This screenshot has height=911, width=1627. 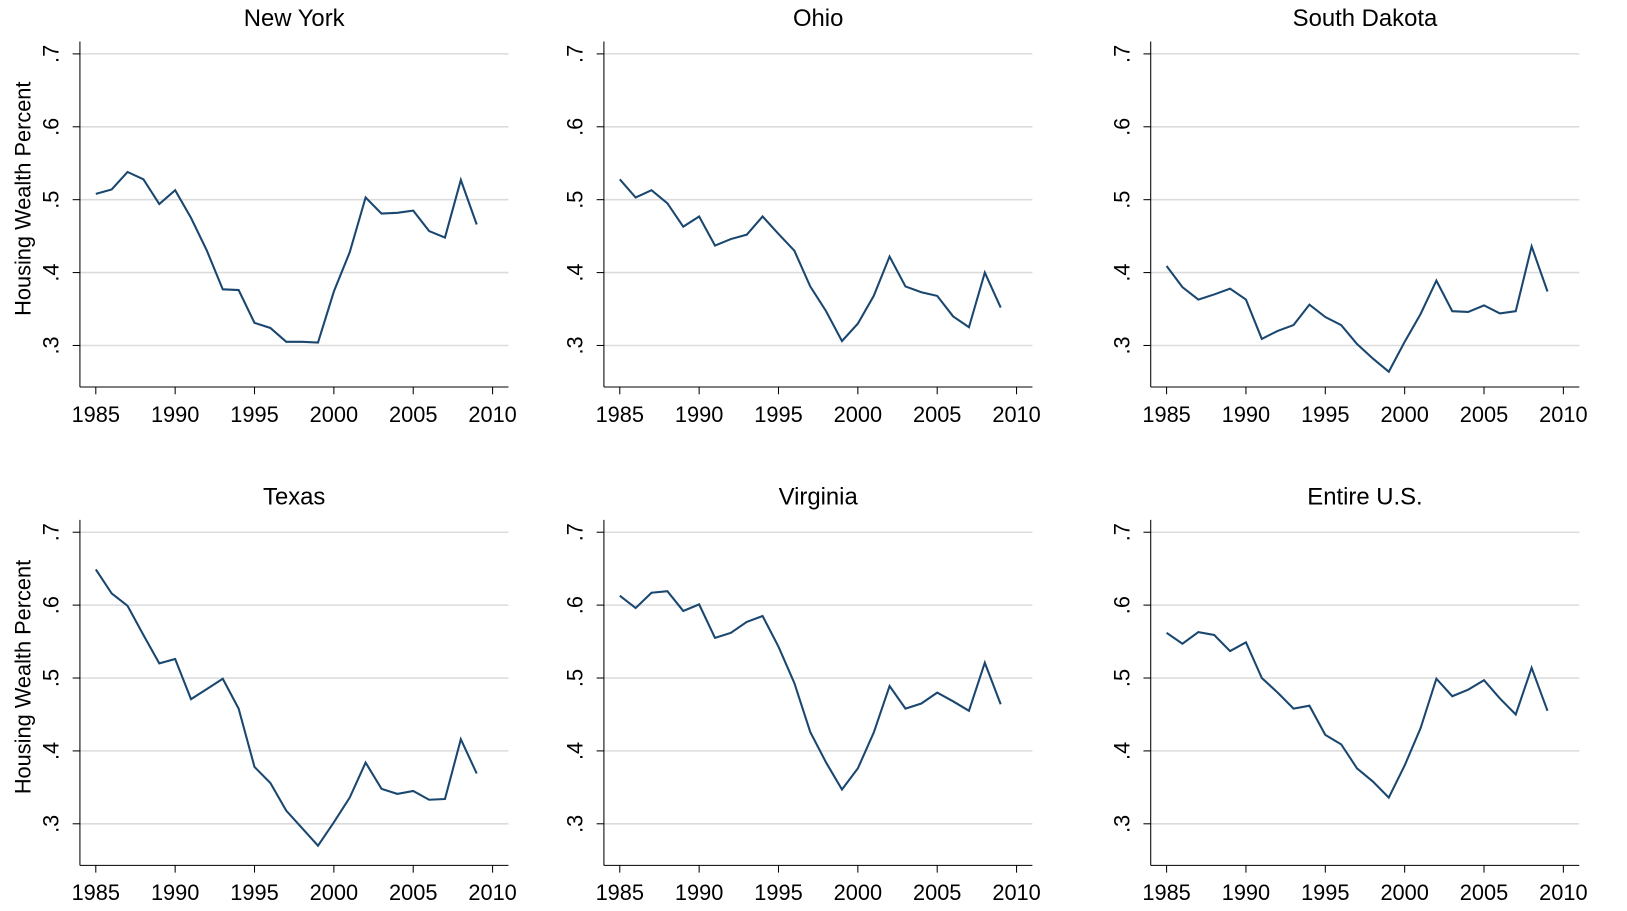 I want to click on chart-title: South Dakota, so click(x=1365, y=18).